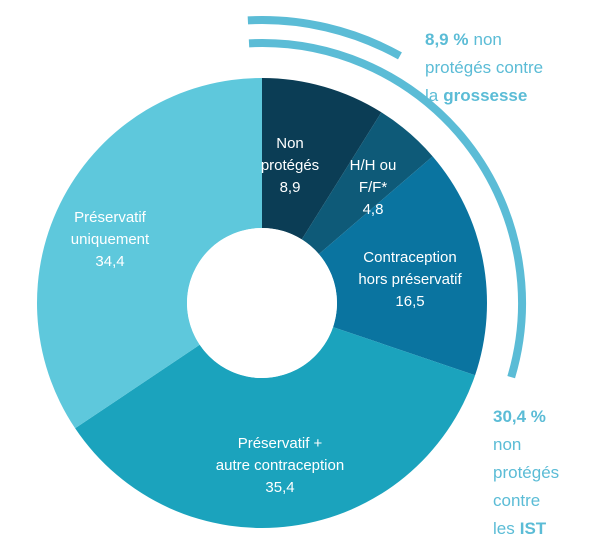  Describe the element at coordinates (519, 416) in the screenshot. I see `annotation-value: 30,4 %` at that location.